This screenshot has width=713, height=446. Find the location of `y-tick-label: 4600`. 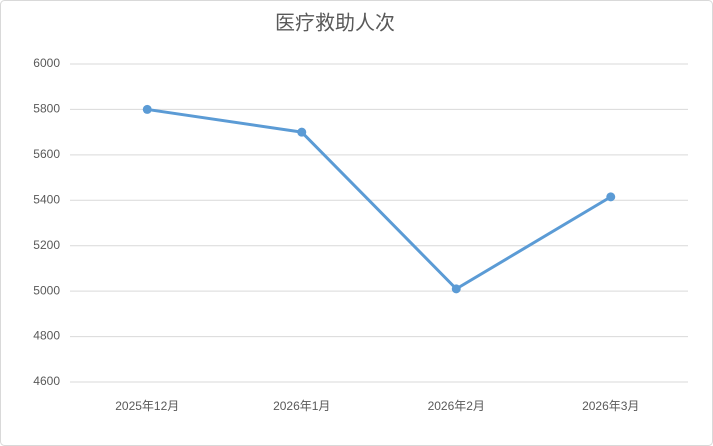

y-tick-label: 4600 is located at coordinates (46, 381).